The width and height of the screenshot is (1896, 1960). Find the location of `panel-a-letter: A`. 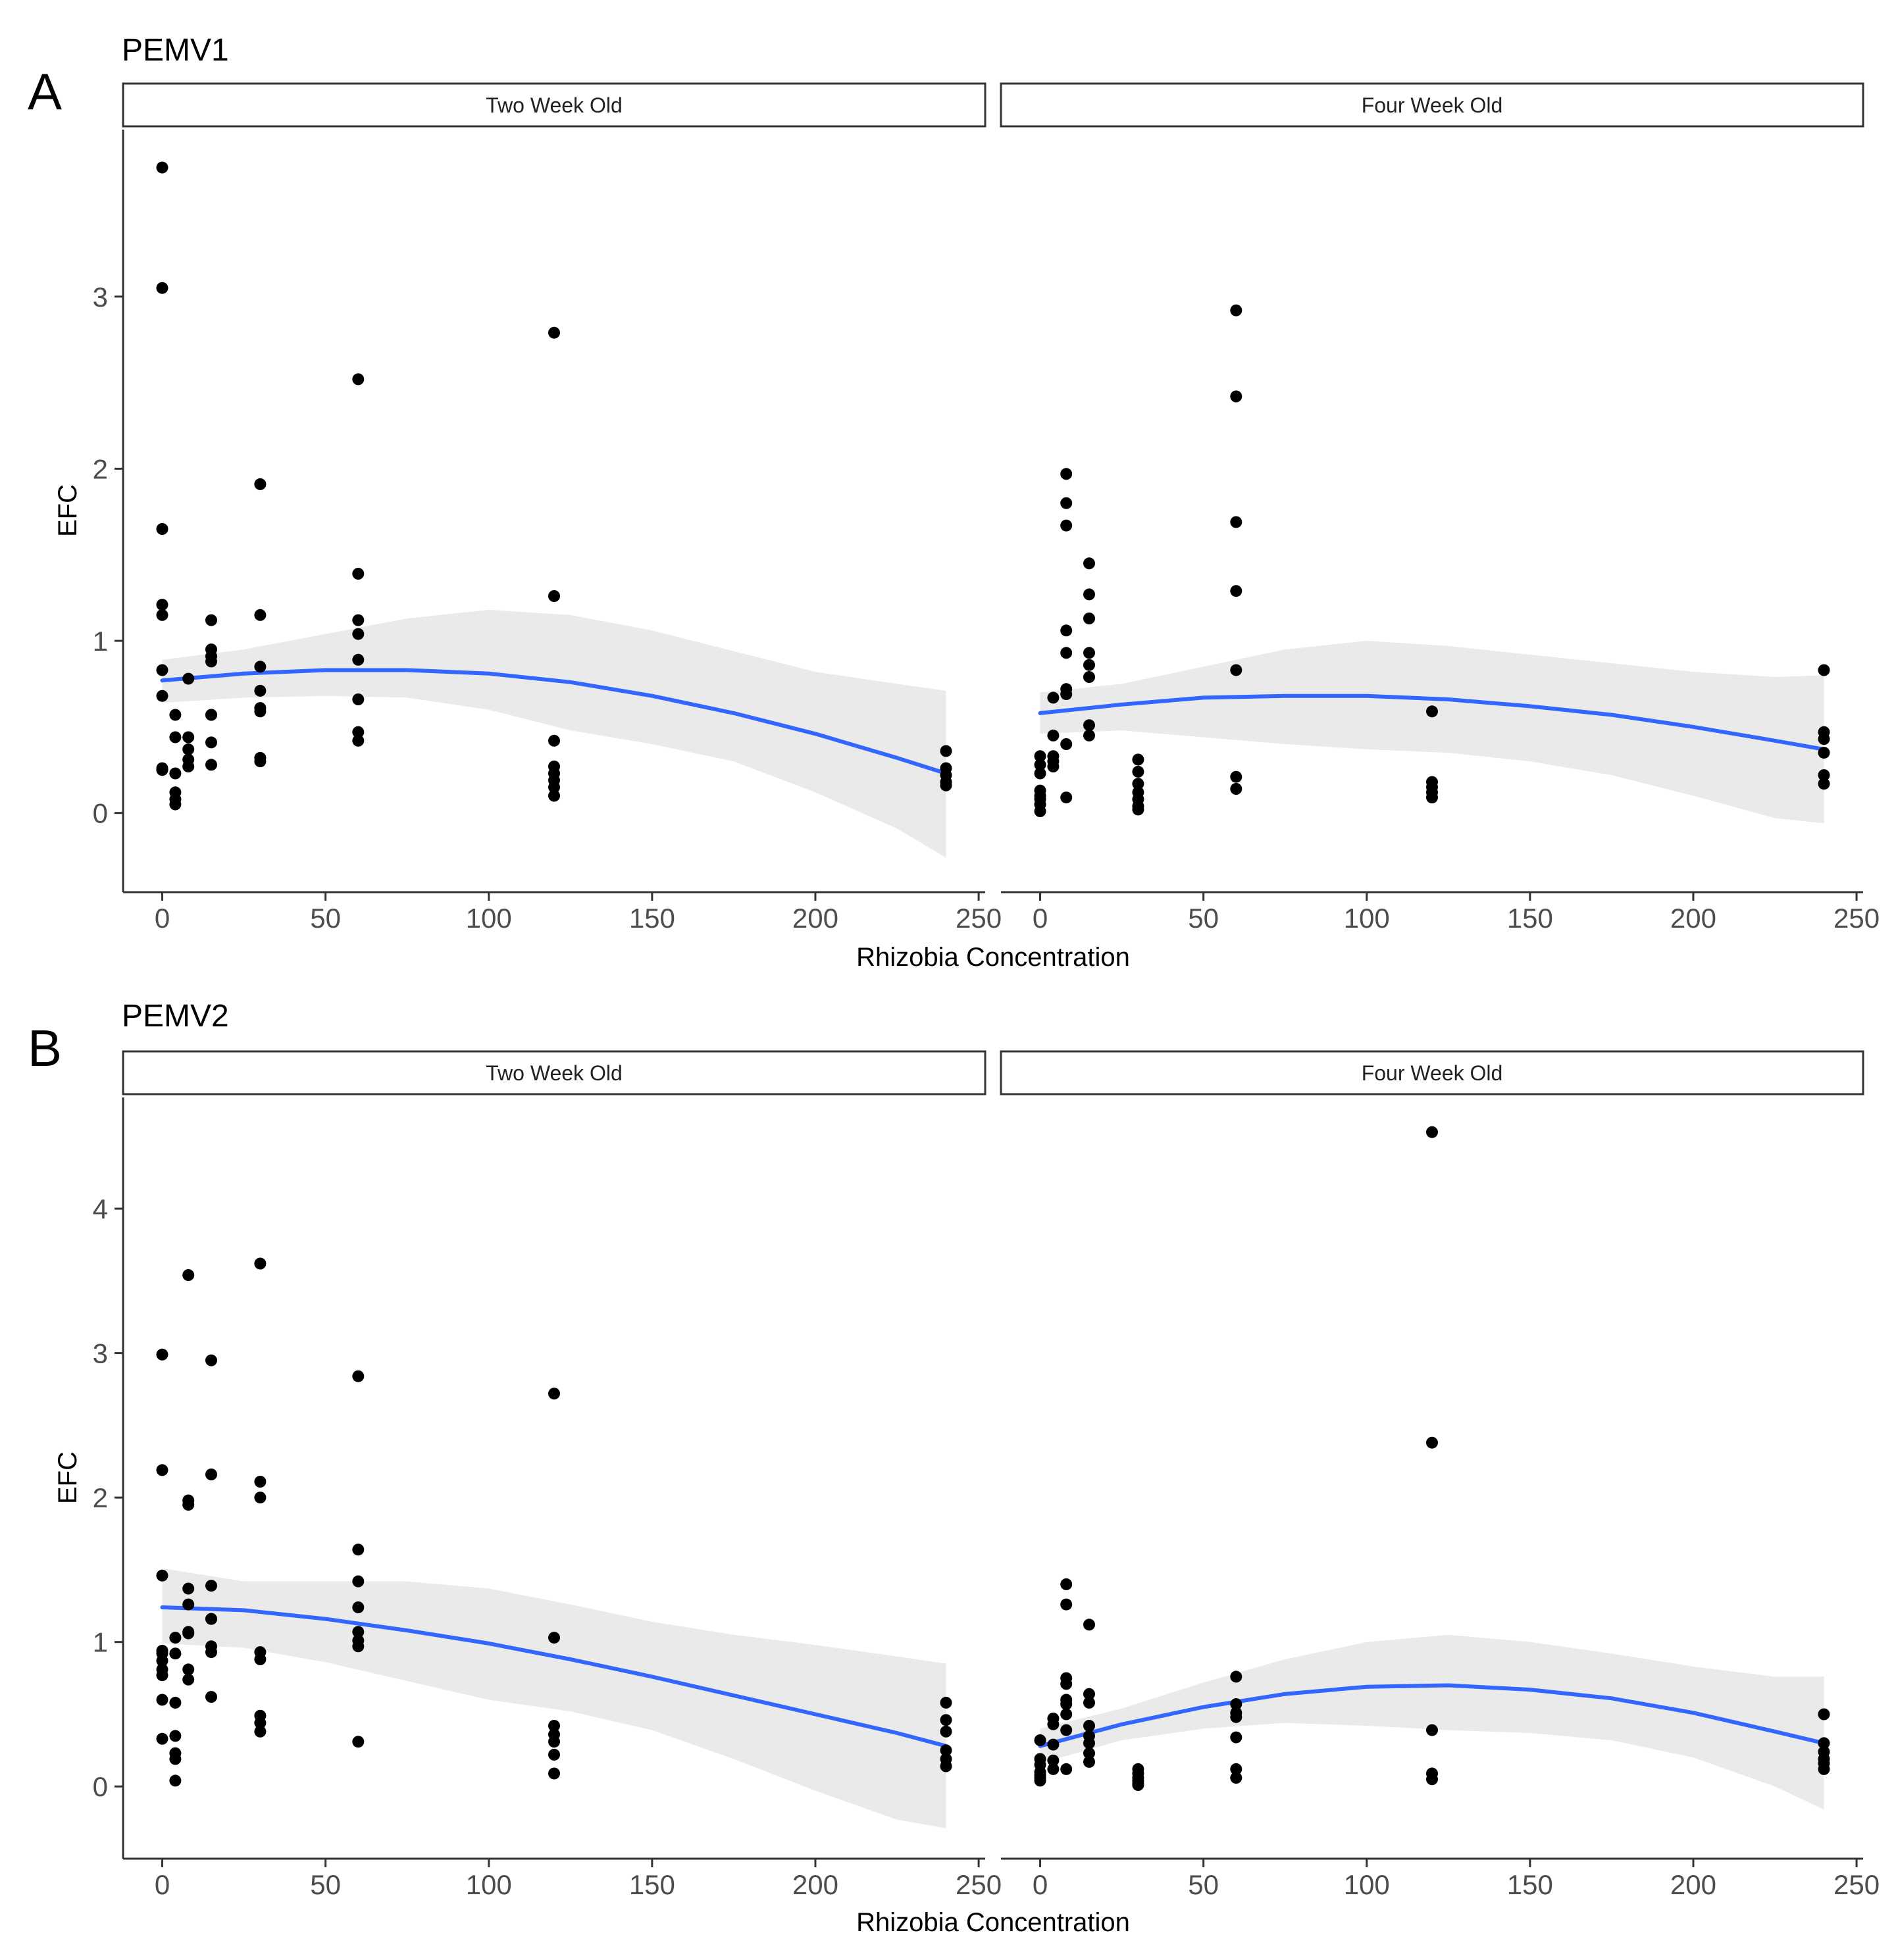

panel-a-letter: A is located at coordinates (45, 91).